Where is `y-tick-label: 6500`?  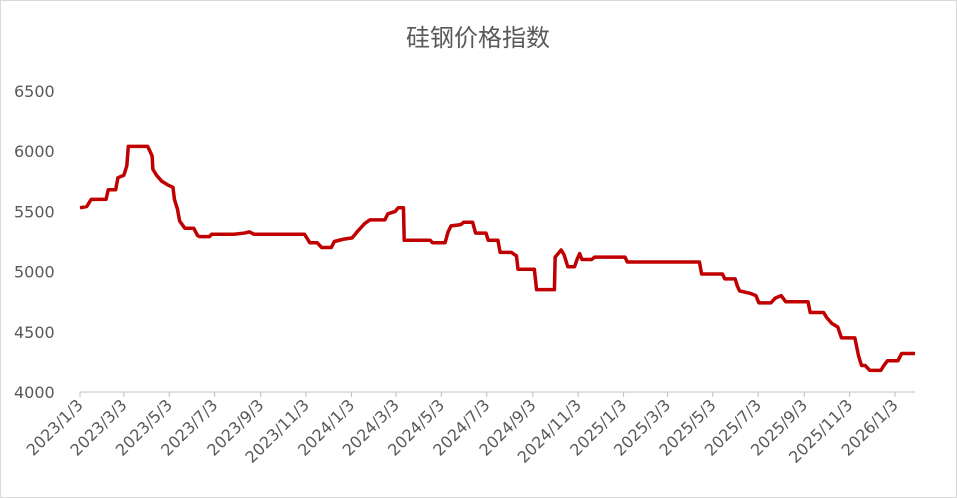 y-tick-label: 6500 is located at coordinates (34, 91).